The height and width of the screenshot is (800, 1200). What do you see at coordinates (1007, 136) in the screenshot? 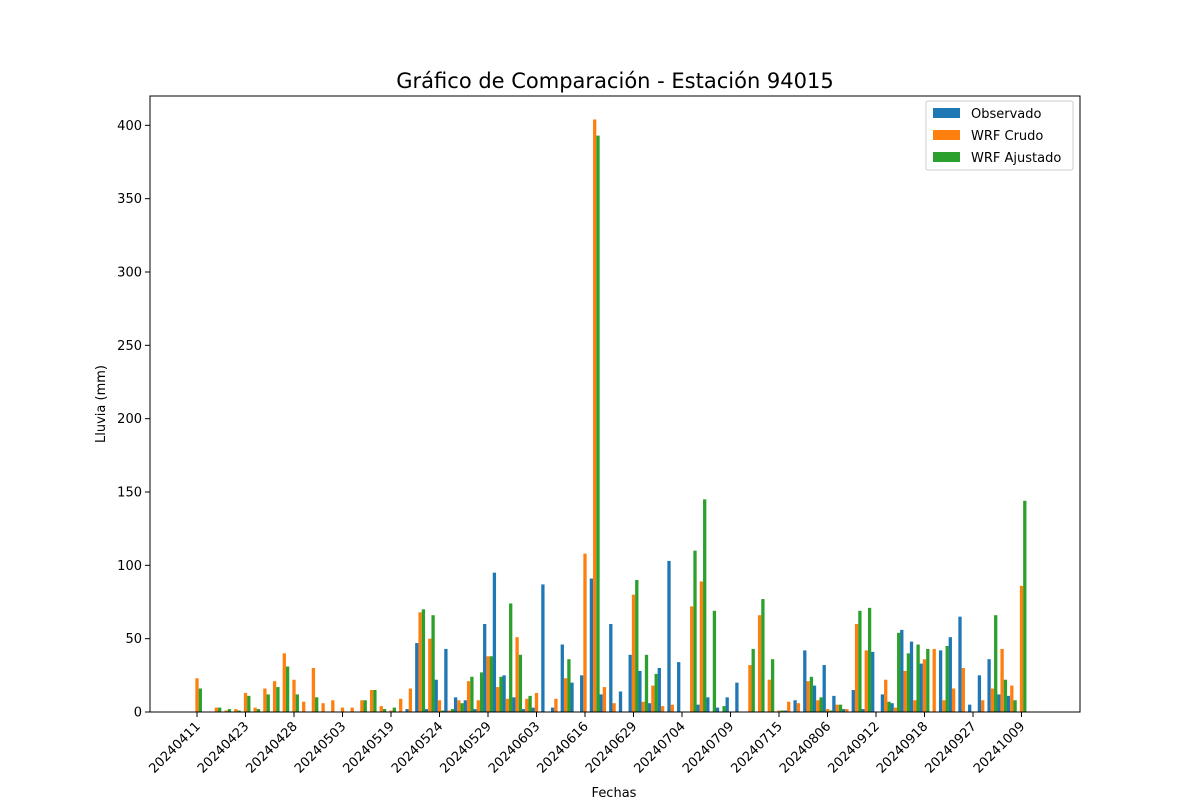
I see `legend-label-crudo: WRF Crudo` at bounding box center [1007, 136].